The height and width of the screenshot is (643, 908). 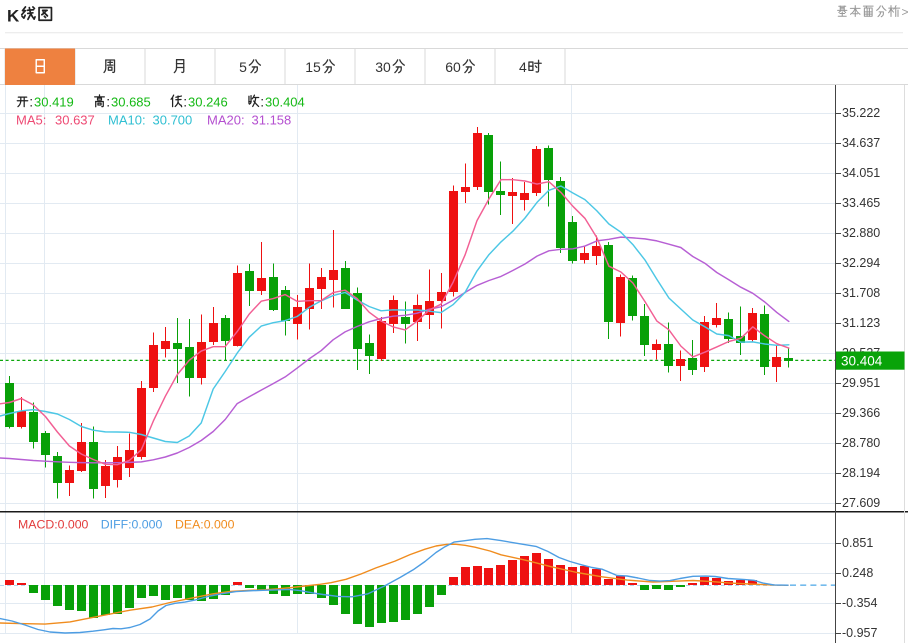 I want to click on svg-text: 27.609, so click(x=861, y=503).